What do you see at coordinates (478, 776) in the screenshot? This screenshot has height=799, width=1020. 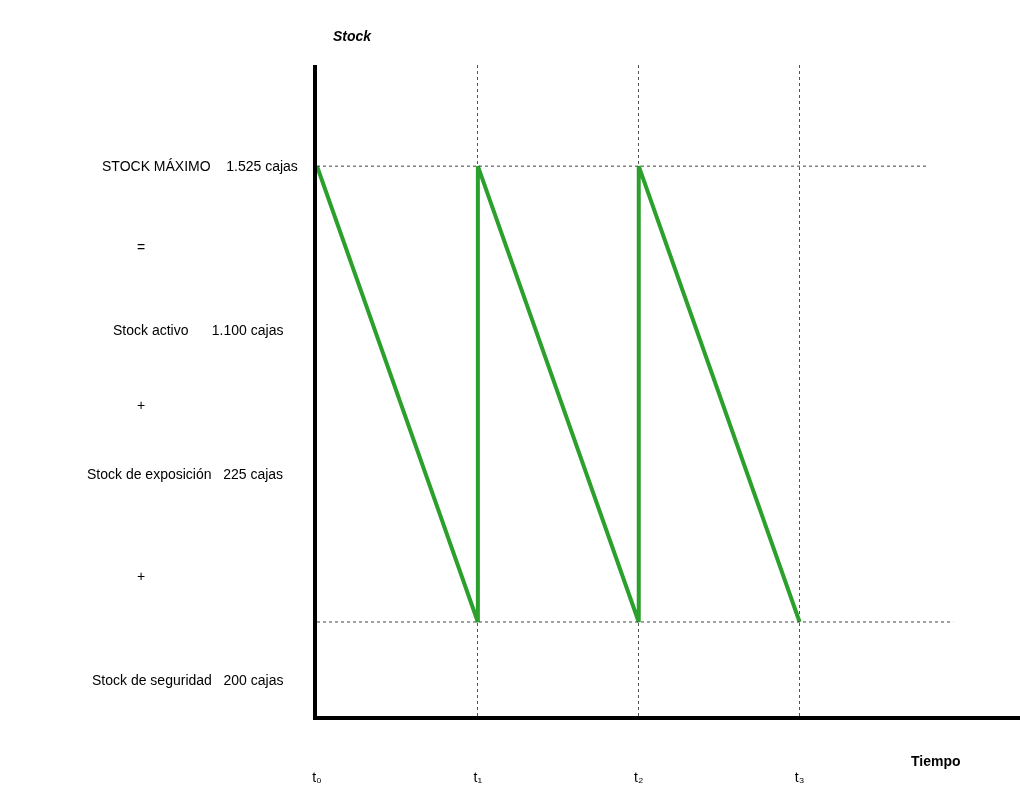 I see `x-tick-label: t₁` at bounding box center [478, 776].